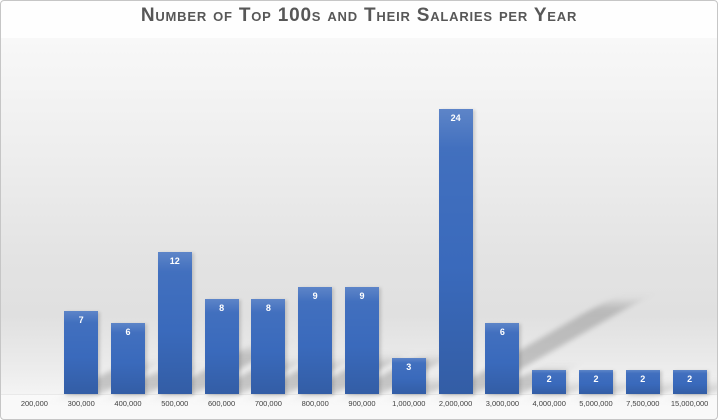 This screenshot has width=718, height=420. I want to click on bar-value-label: 7, so click(81, 320).